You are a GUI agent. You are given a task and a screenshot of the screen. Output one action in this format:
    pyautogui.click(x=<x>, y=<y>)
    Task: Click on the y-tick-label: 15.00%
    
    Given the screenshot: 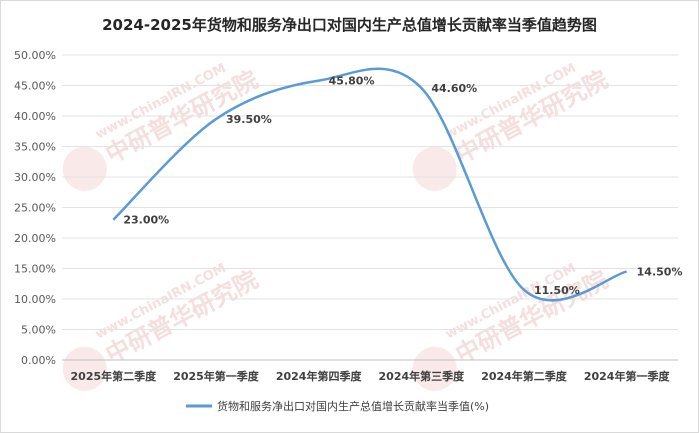 What is the action you would take?
    pyautogui.click(x=35, y=269)
    